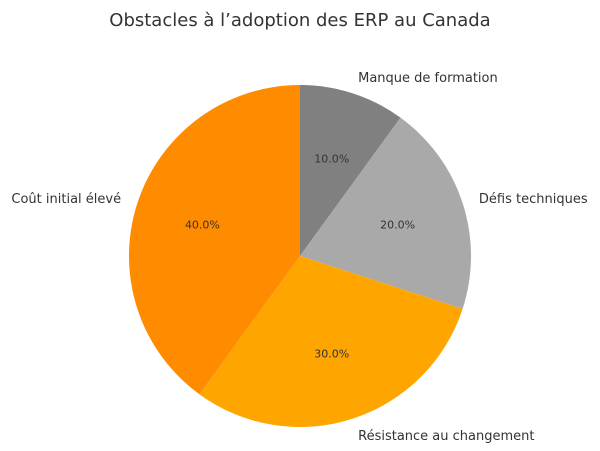 This screenshot has width=600, height=451. I want to click on slice-category-label: Manque de formation, so click(428, 78).